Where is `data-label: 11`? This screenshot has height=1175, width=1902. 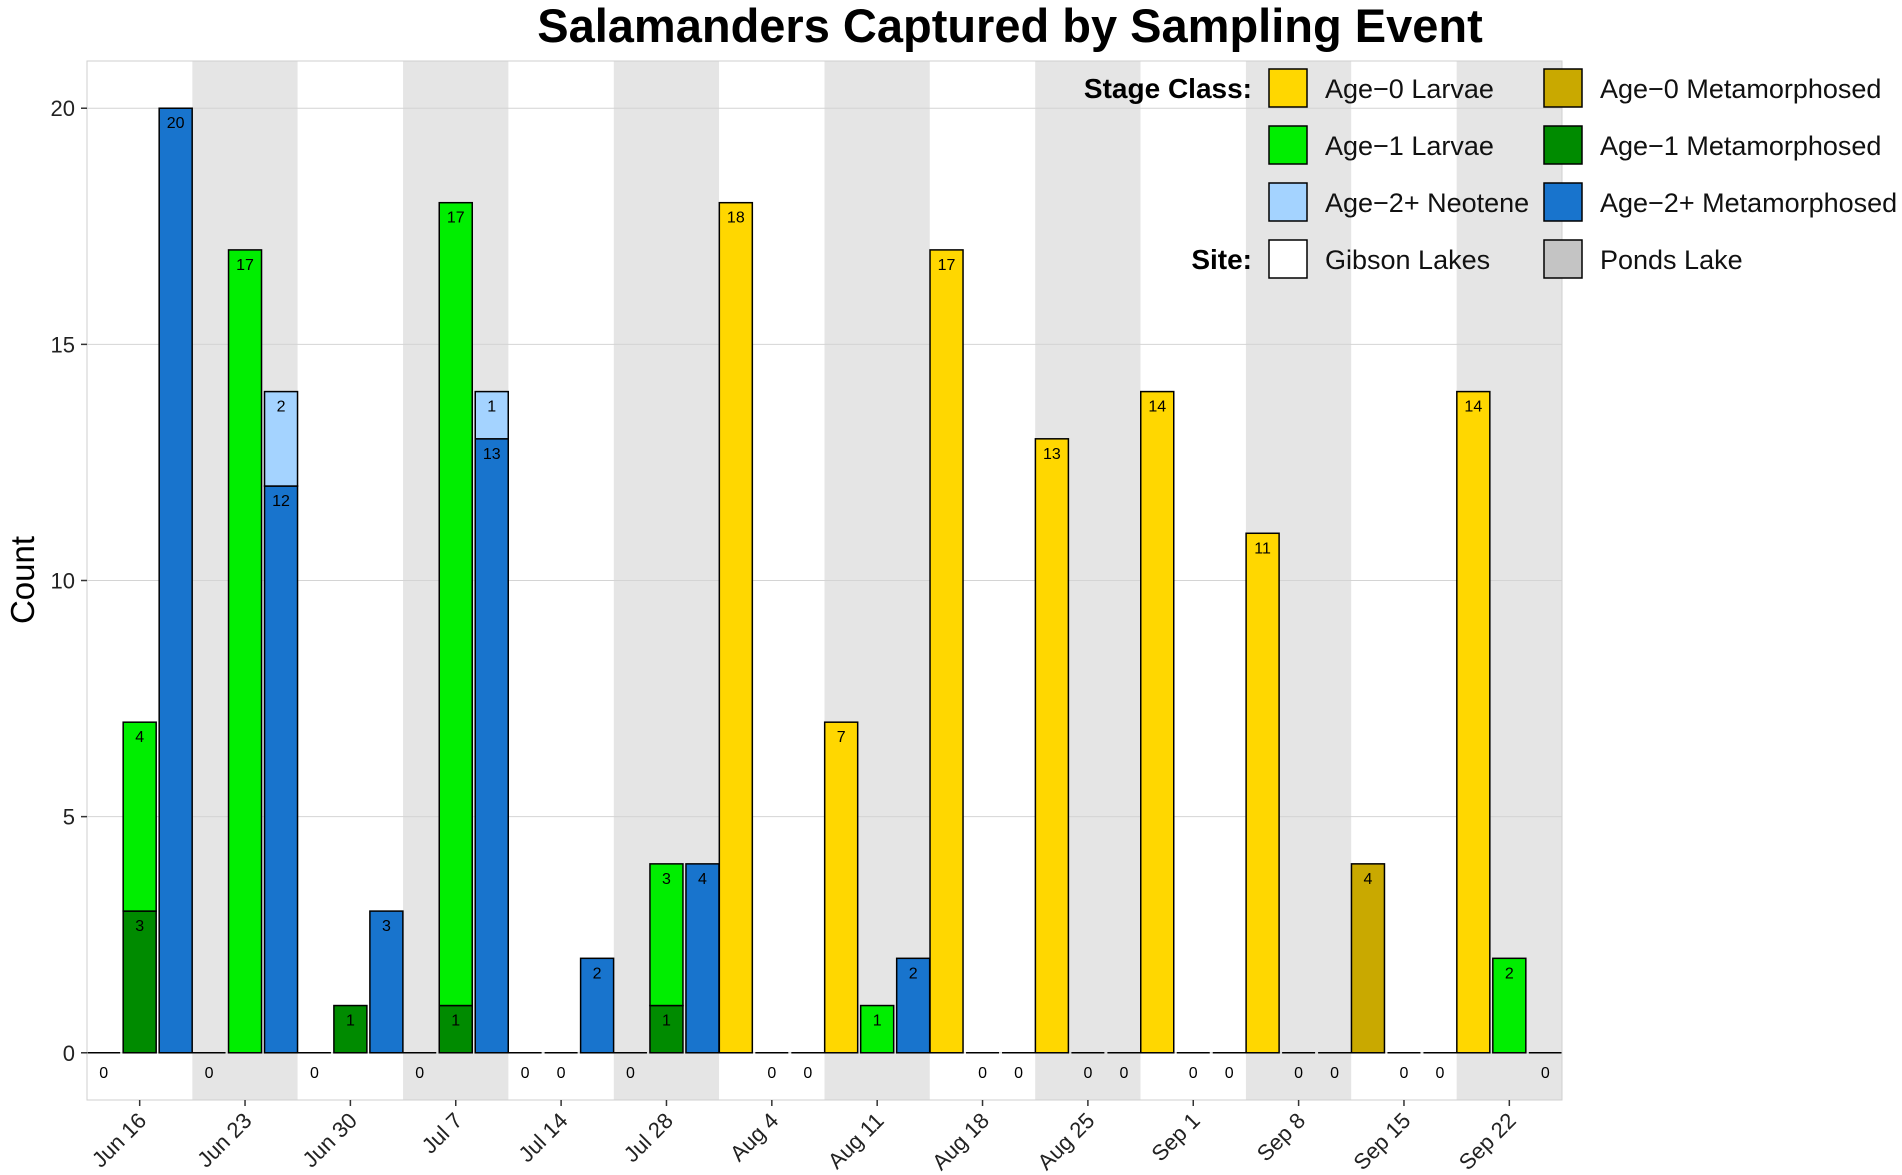 data-label: 11 is located at coordinates (1262, 548).